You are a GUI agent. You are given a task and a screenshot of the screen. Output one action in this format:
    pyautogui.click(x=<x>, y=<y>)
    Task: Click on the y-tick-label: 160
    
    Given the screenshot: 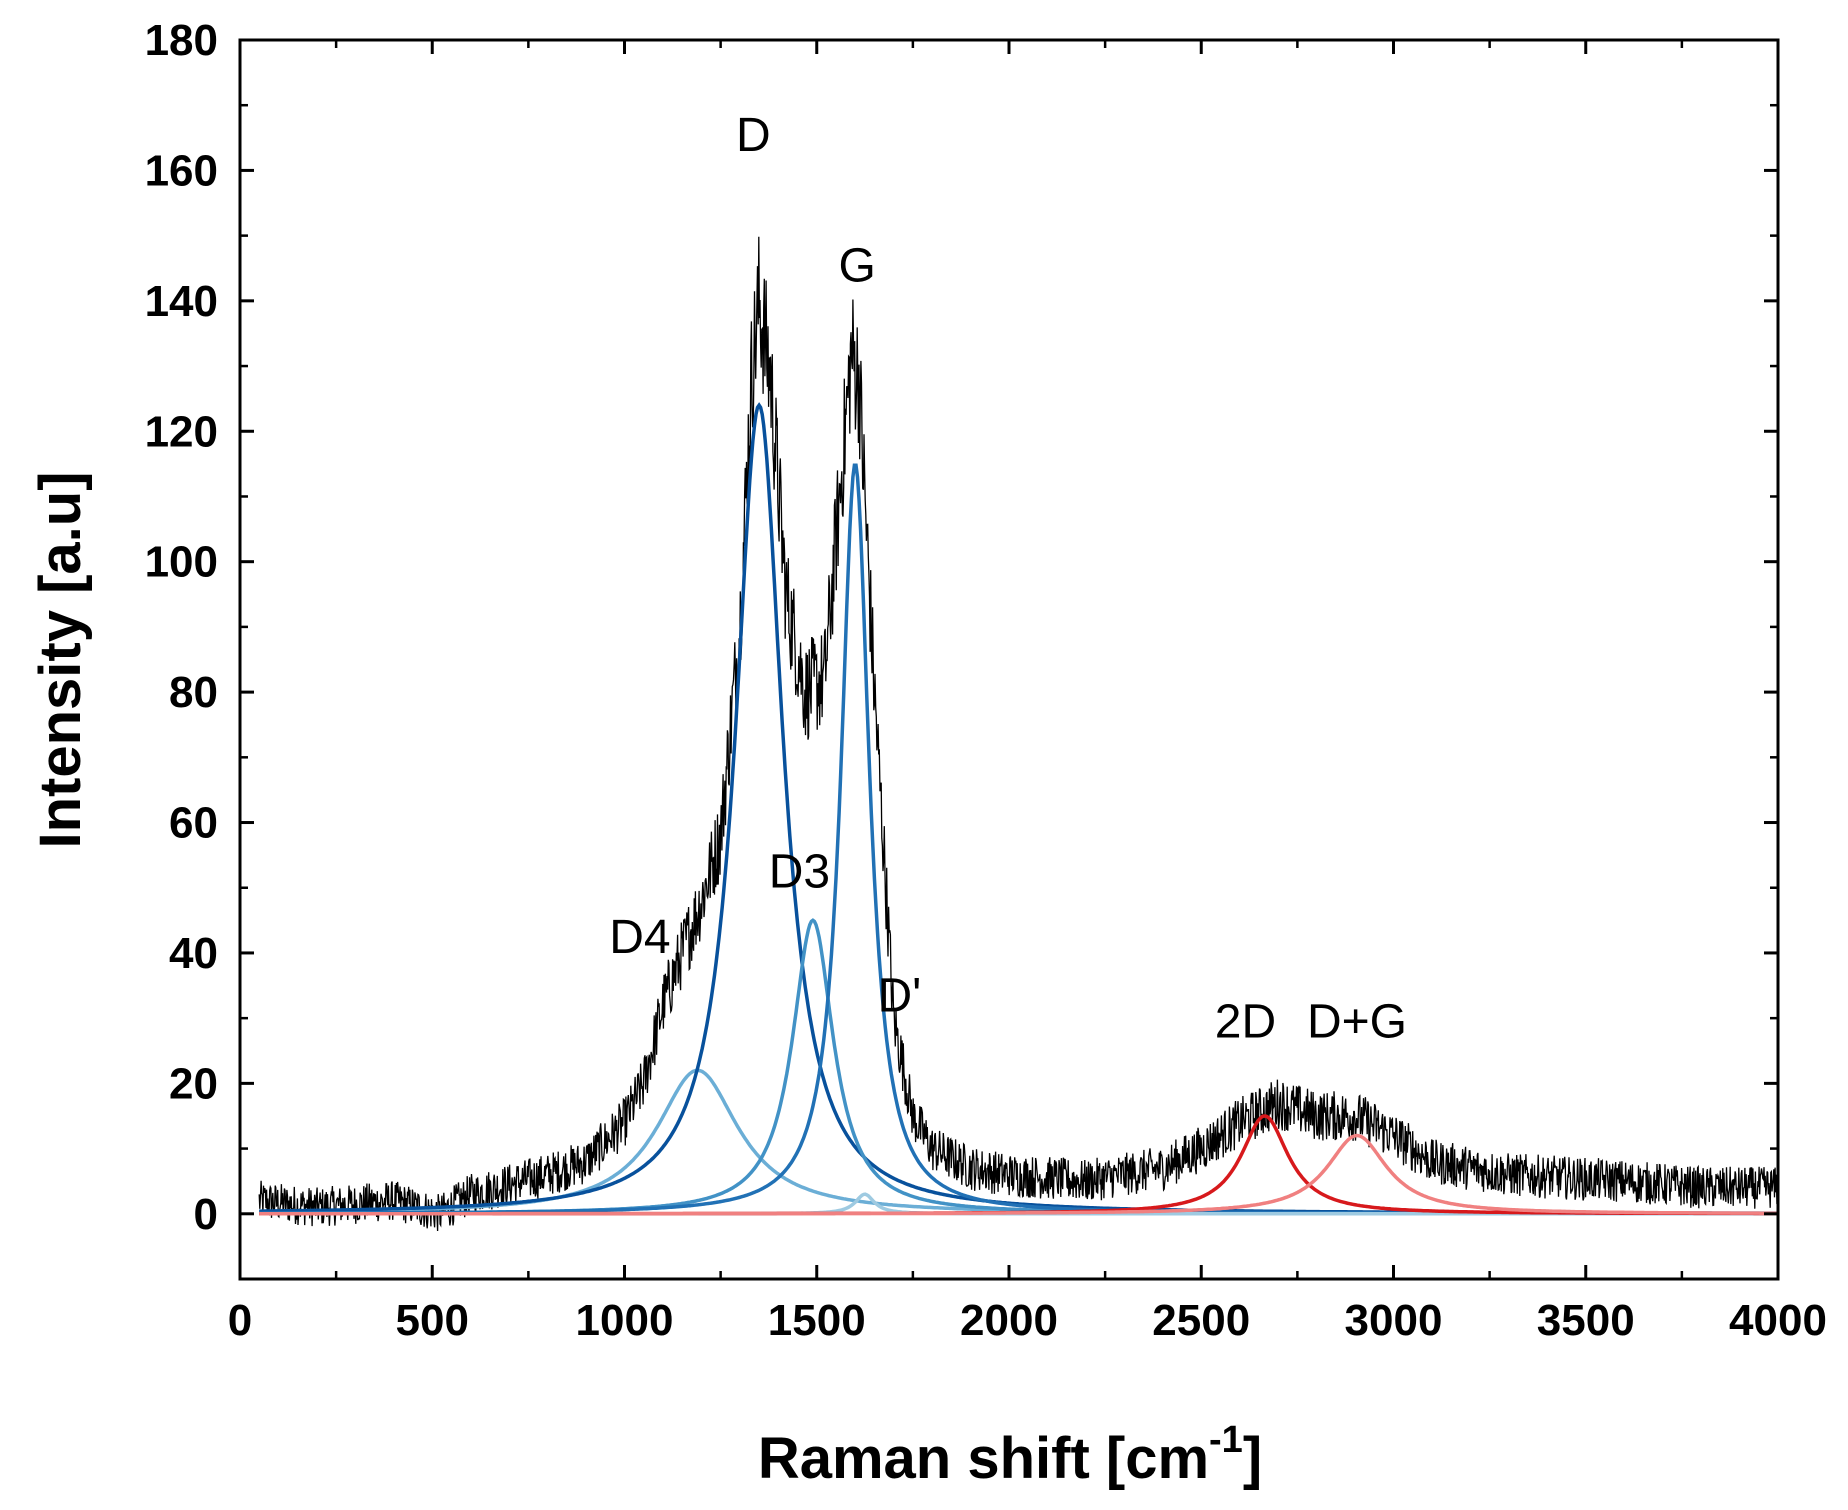 What is the action you would take?
    pyautogui.click(x=181, y=170)
    